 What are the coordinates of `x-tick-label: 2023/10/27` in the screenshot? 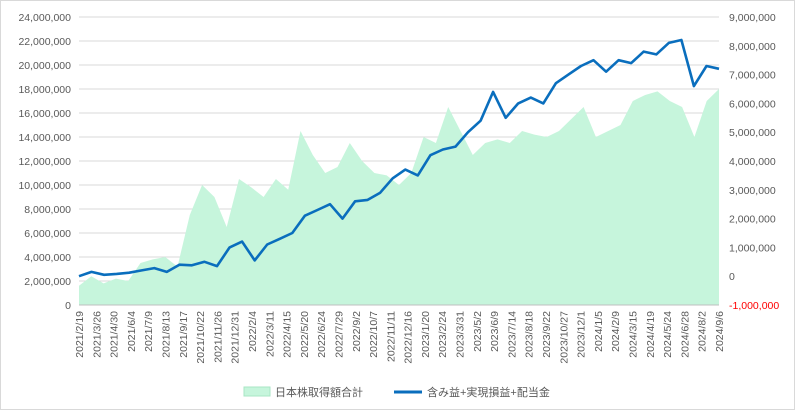 It's located at (564, 337).